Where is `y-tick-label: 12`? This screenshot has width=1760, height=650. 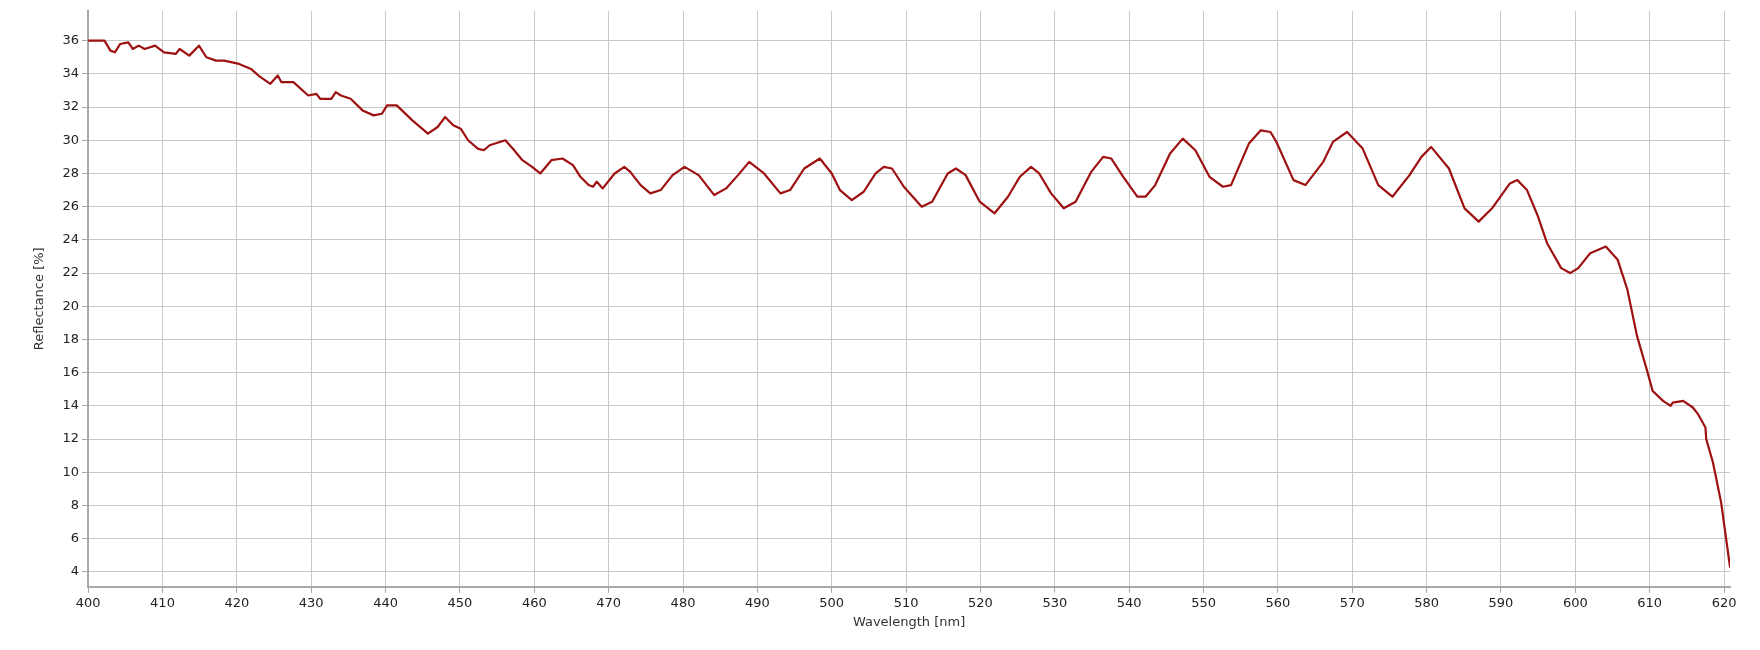
y-tick-label: 12 is located at coordinates (71, 438).